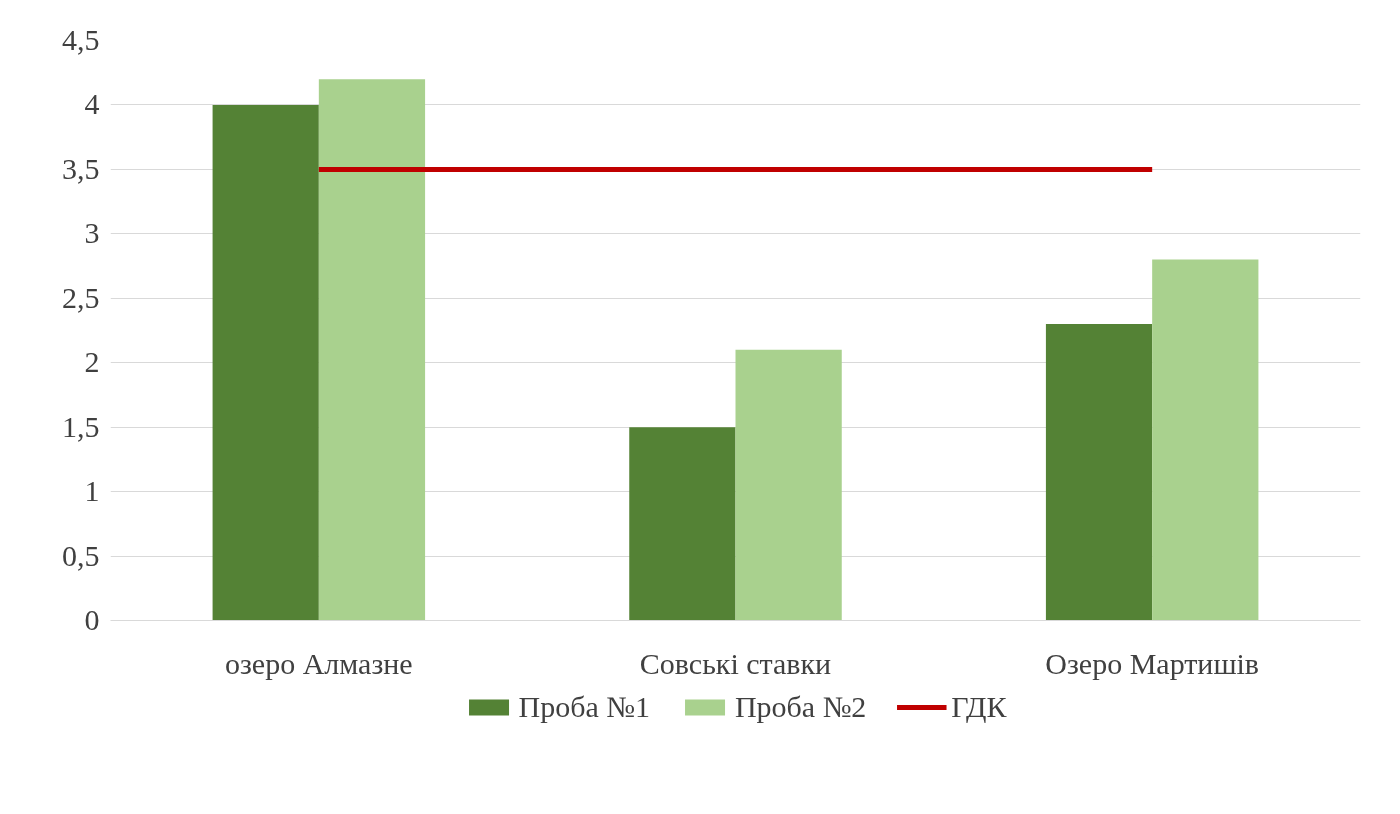  I want to click on legend-label: ГДК, so click(979, 707).